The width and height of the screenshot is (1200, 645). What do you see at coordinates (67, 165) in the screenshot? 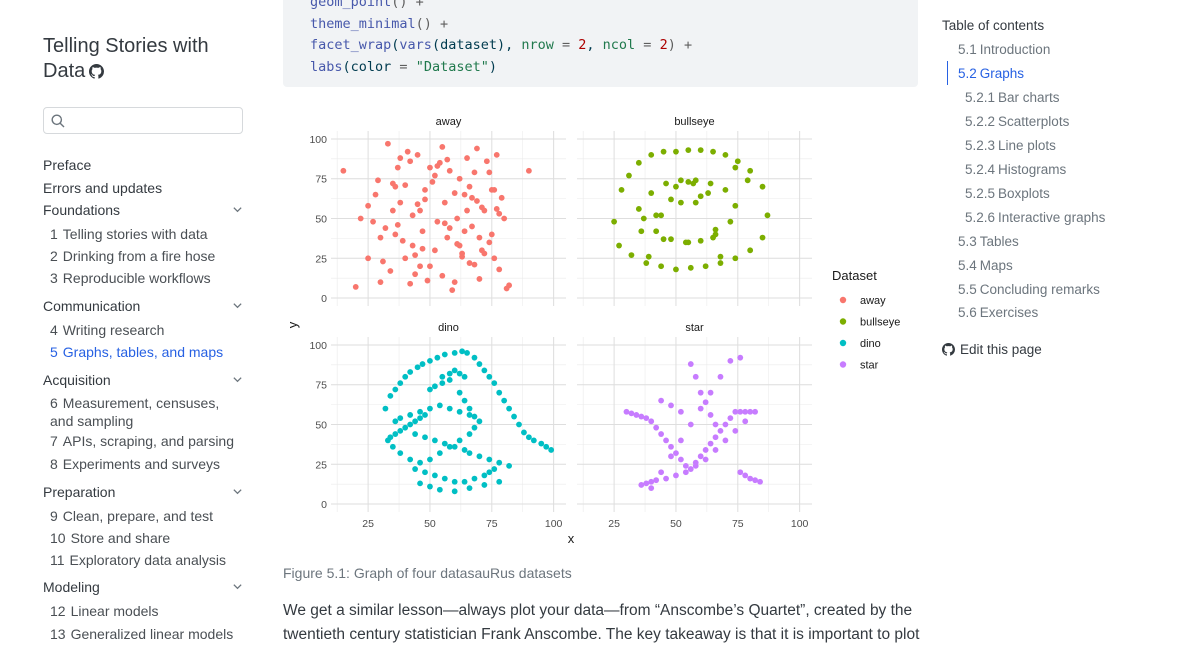
I see `sidebar-item-preface: Preface` at bounding box center [67, 165].